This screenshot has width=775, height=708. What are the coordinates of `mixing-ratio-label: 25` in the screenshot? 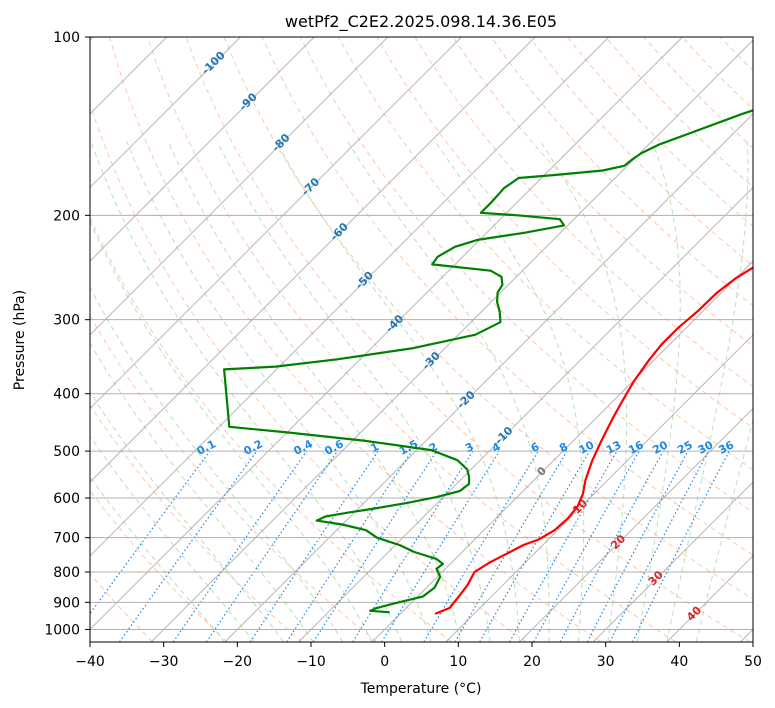 It's located at (685, 447).